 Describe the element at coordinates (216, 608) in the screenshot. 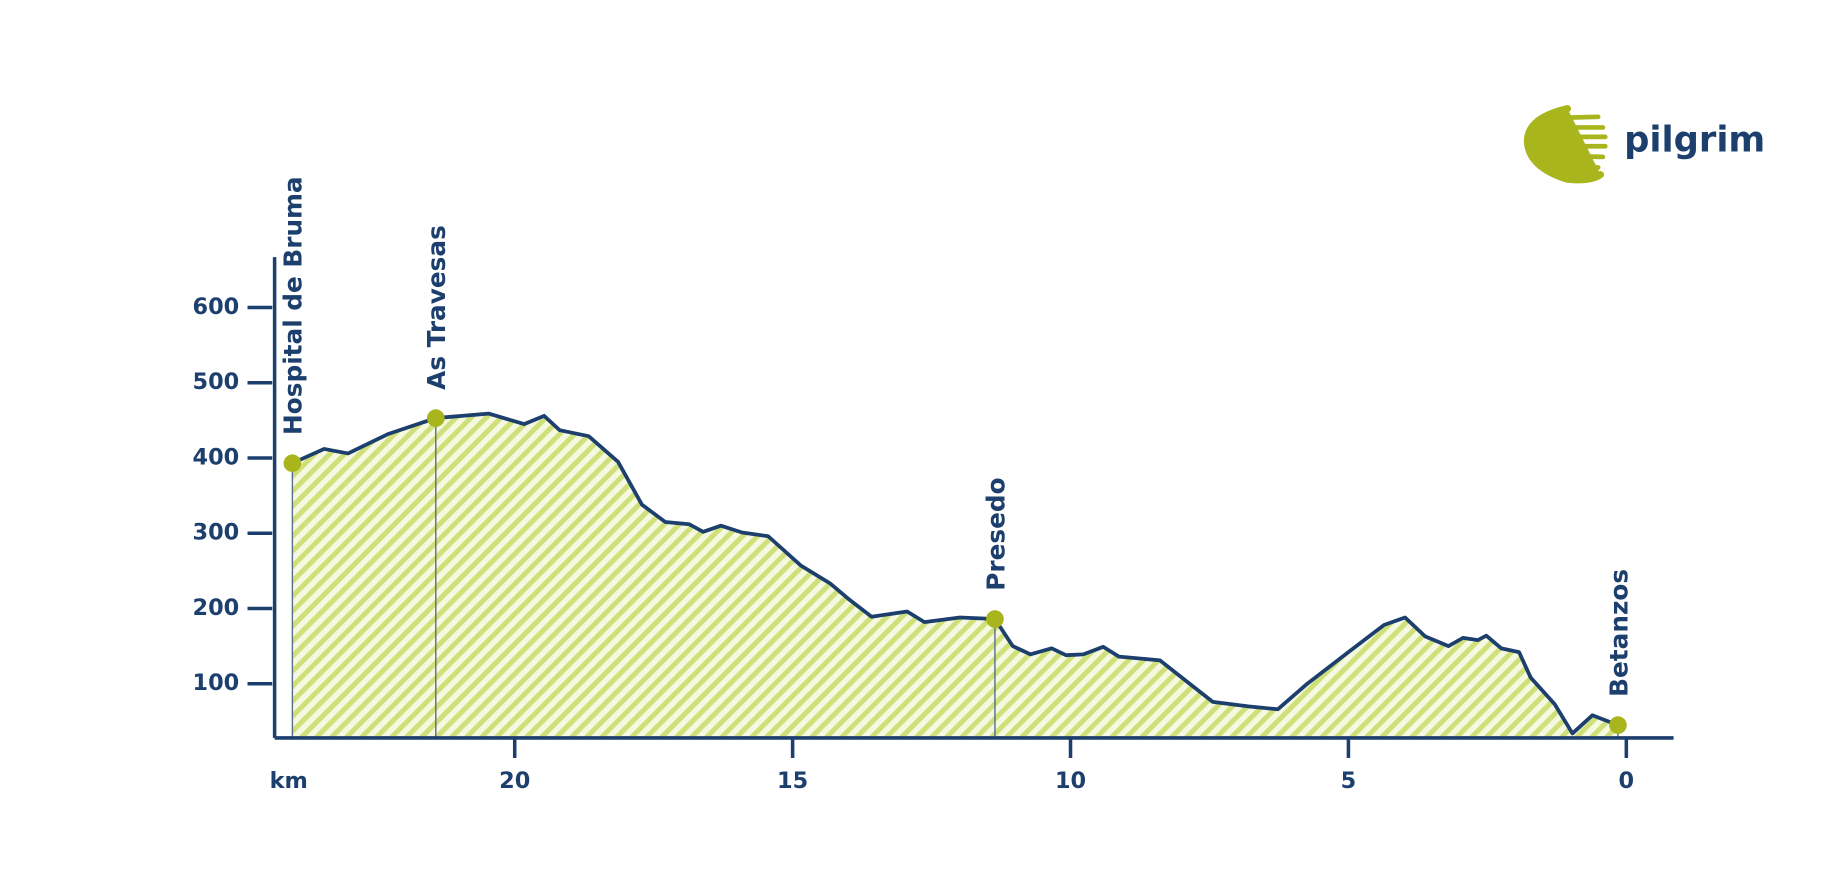

I see `y-tick-label: 200` at that location.